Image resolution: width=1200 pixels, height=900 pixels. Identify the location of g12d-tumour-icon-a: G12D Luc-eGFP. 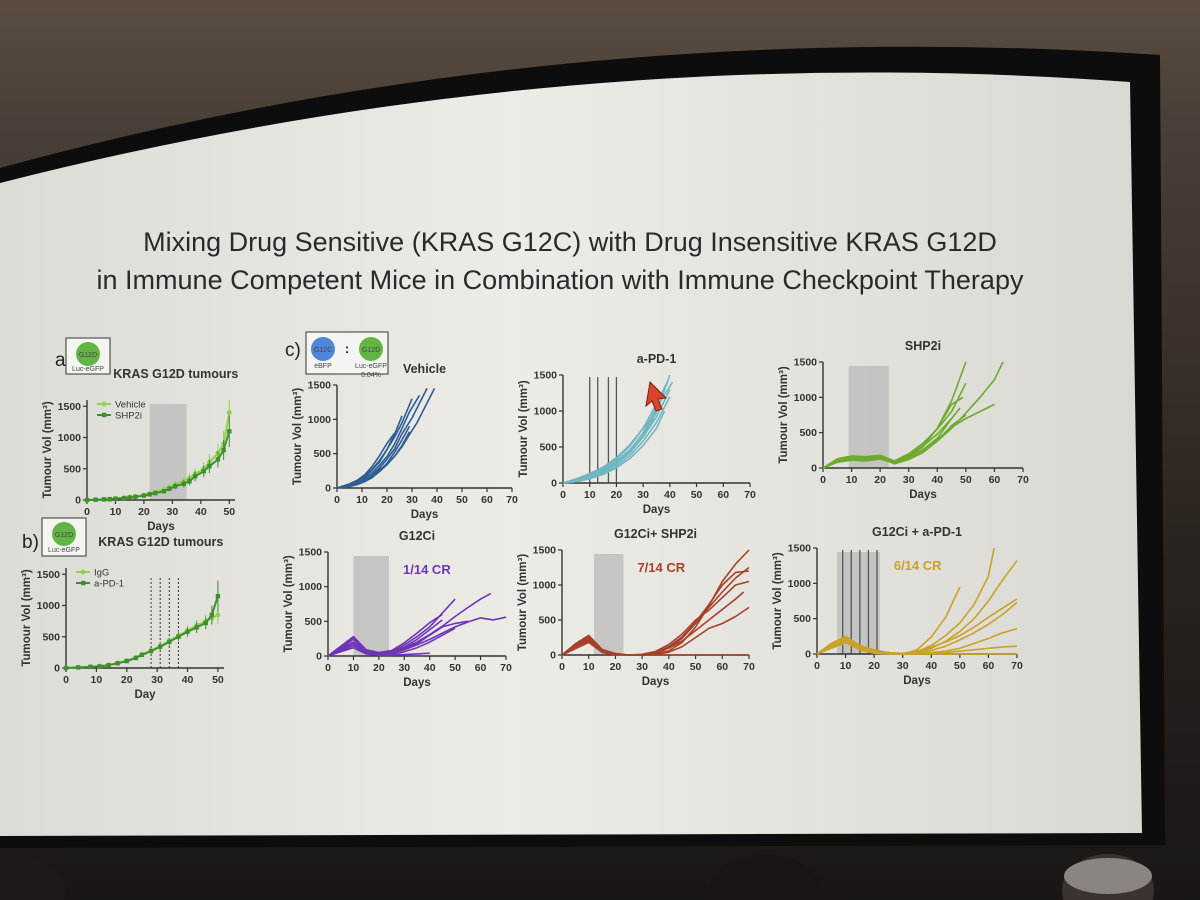
(88, 356).